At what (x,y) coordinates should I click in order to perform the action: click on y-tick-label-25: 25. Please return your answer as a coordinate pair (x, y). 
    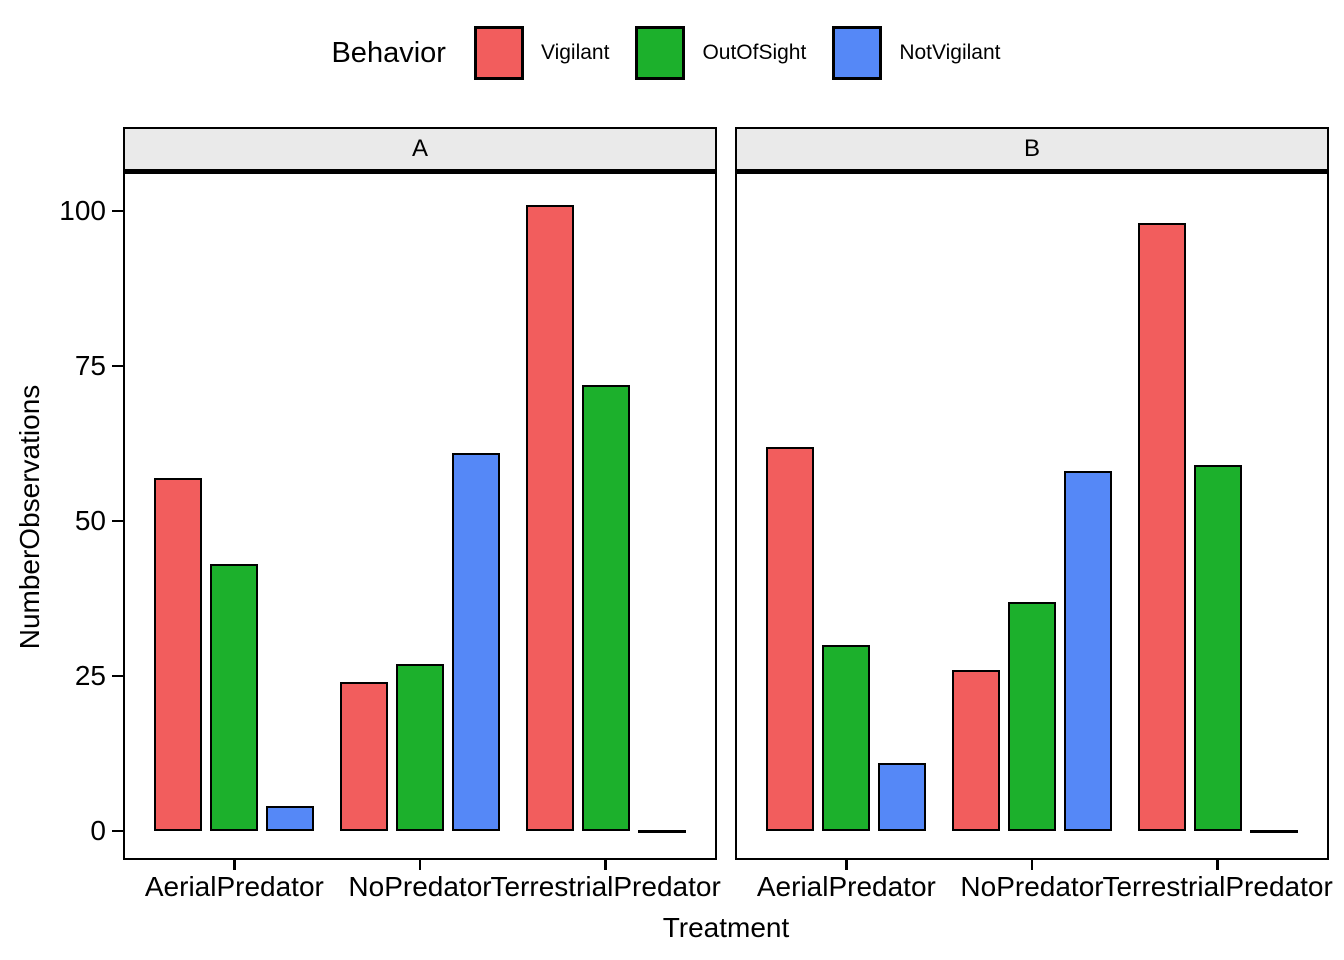
    Looking at the image, I should click on (90, 675).